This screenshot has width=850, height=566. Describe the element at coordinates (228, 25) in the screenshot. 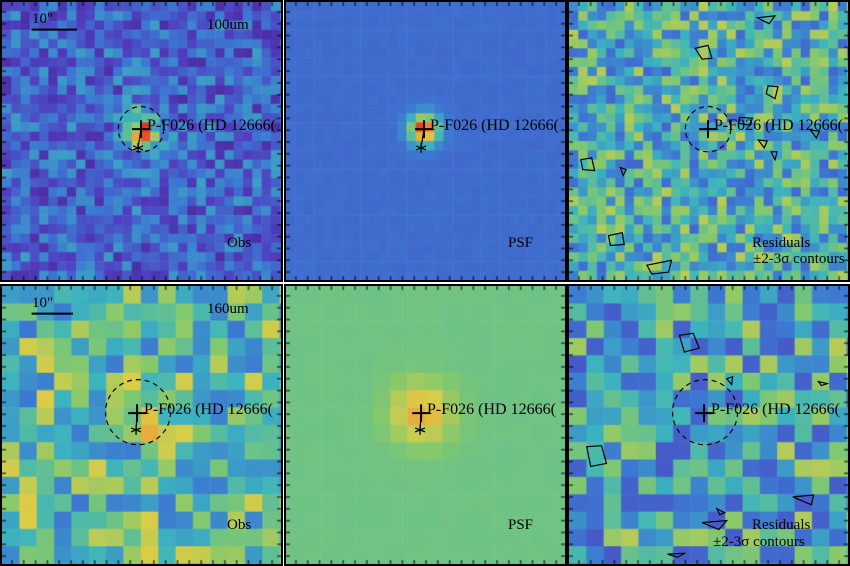

I see `band-label: 100um` at that location.